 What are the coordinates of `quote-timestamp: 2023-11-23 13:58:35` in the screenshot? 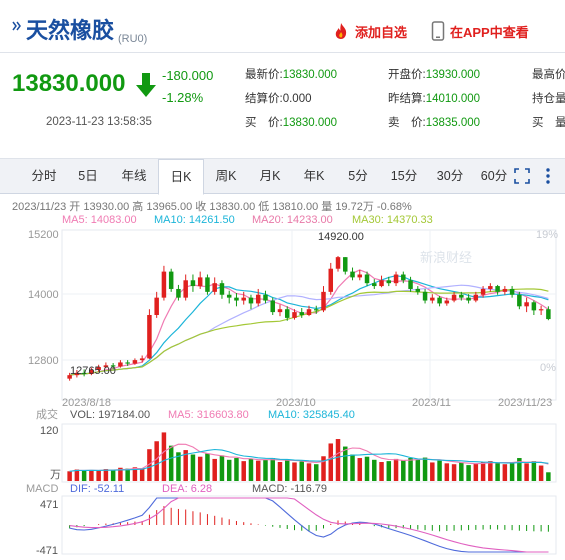 It's located at (99, 122).